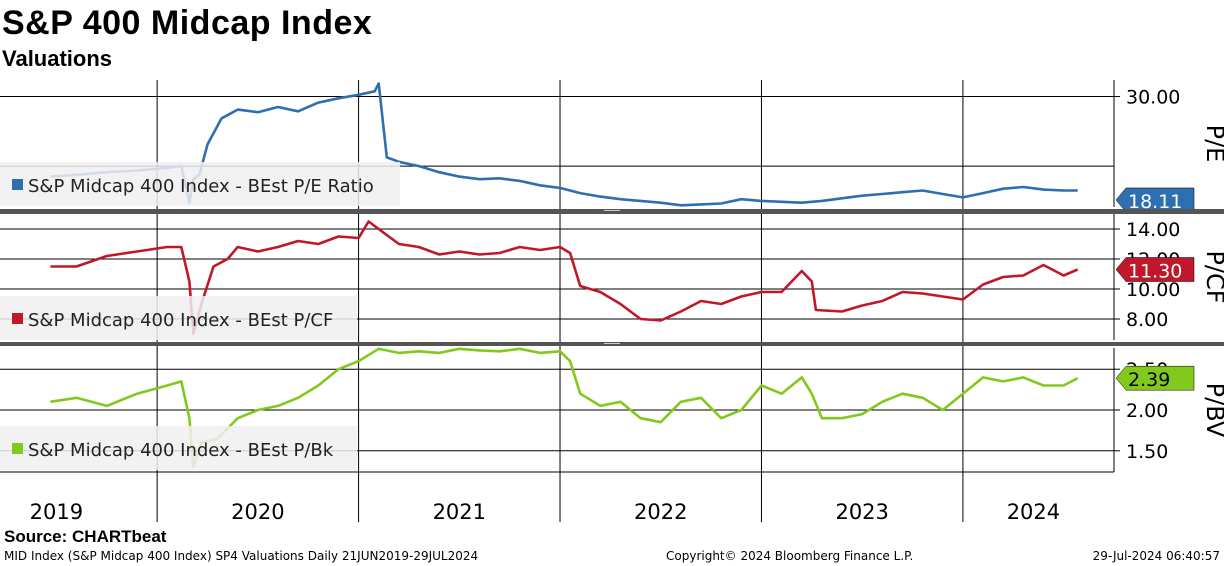 This screenshot has height=566, width=1224. What do you see at coordinates (1147, 411) in the screenshot?
I see `y-tick-label: 2.00` at bounding box center [1147, 411].